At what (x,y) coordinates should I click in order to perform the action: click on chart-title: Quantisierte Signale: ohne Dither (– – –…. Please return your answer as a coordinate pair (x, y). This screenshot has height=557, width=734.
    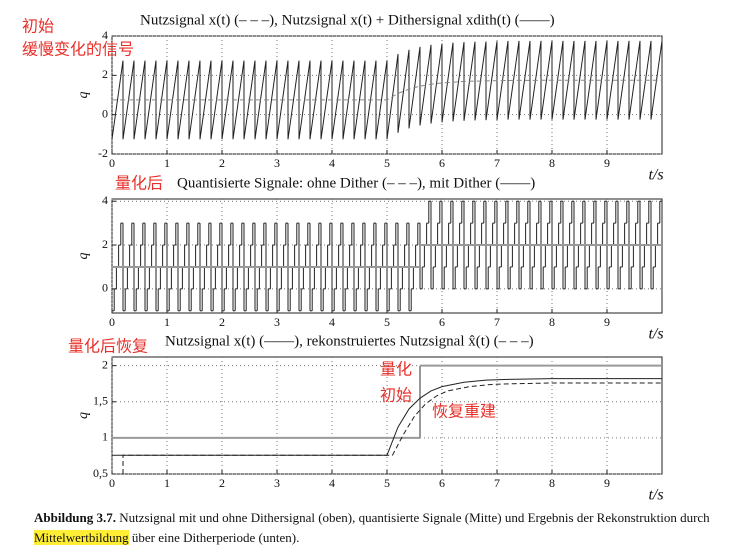
    Looking at the image, I should click on (356, 183).